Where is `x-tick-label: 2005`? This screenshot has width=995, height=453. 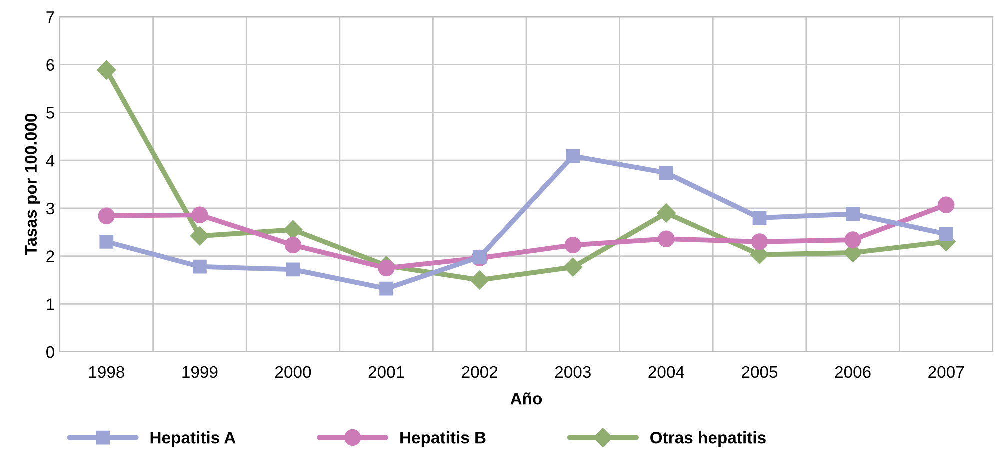 x-tick-label: 2005 is located at coordinates (760, 372).